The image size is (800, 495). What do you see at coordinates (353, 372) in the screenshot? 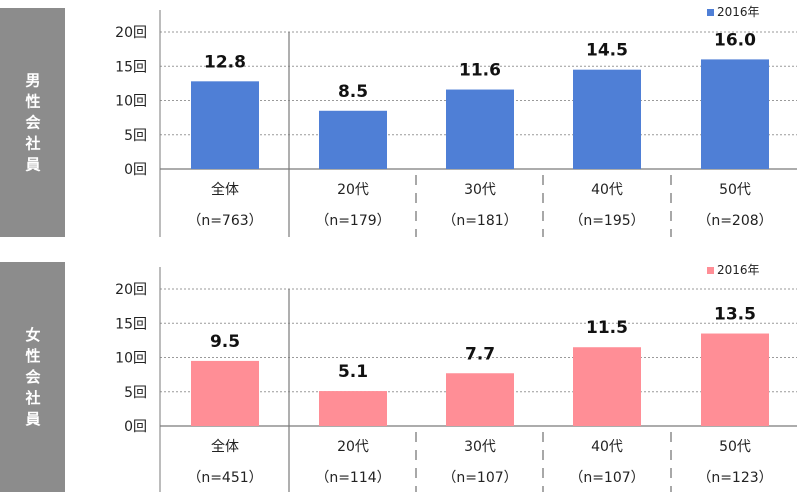
I see `data-label: 5.1` at bounding box center [353, 372].